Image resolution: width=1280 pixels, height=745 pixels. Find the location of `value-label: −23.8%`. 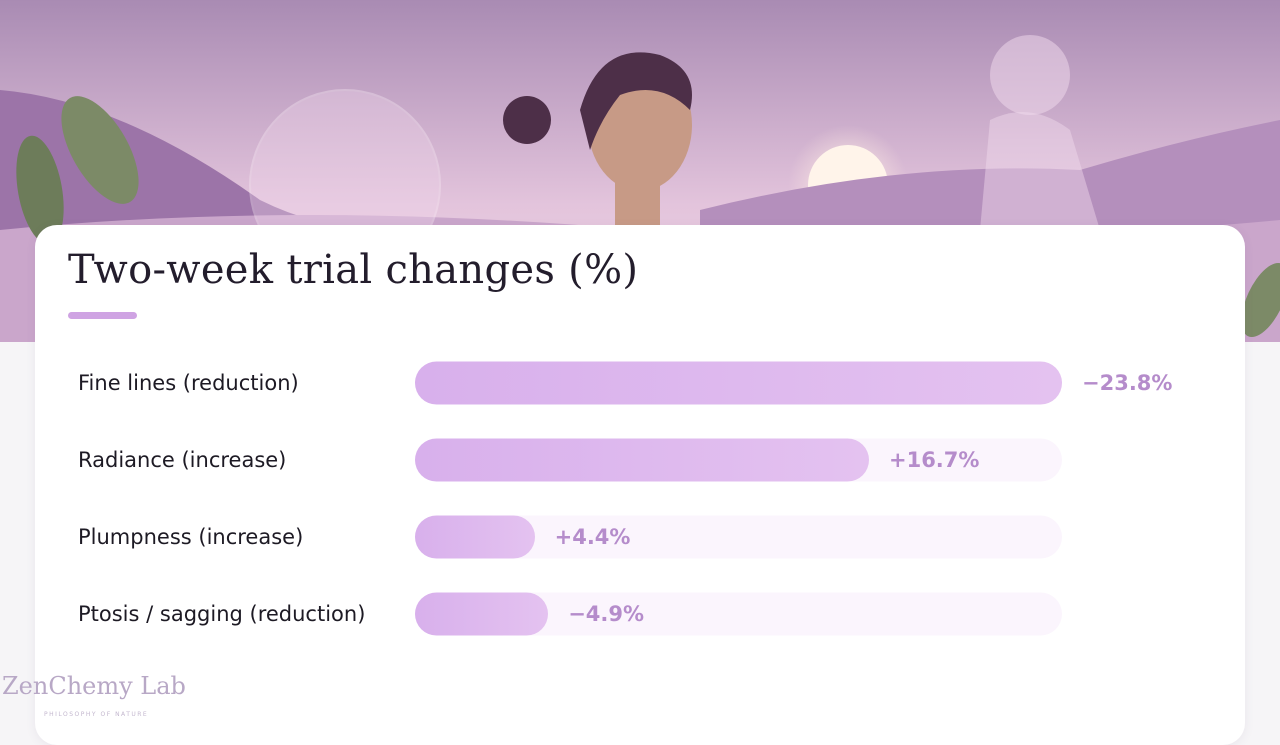

value-label: −23.8% is located at coordinates (1127, 383).